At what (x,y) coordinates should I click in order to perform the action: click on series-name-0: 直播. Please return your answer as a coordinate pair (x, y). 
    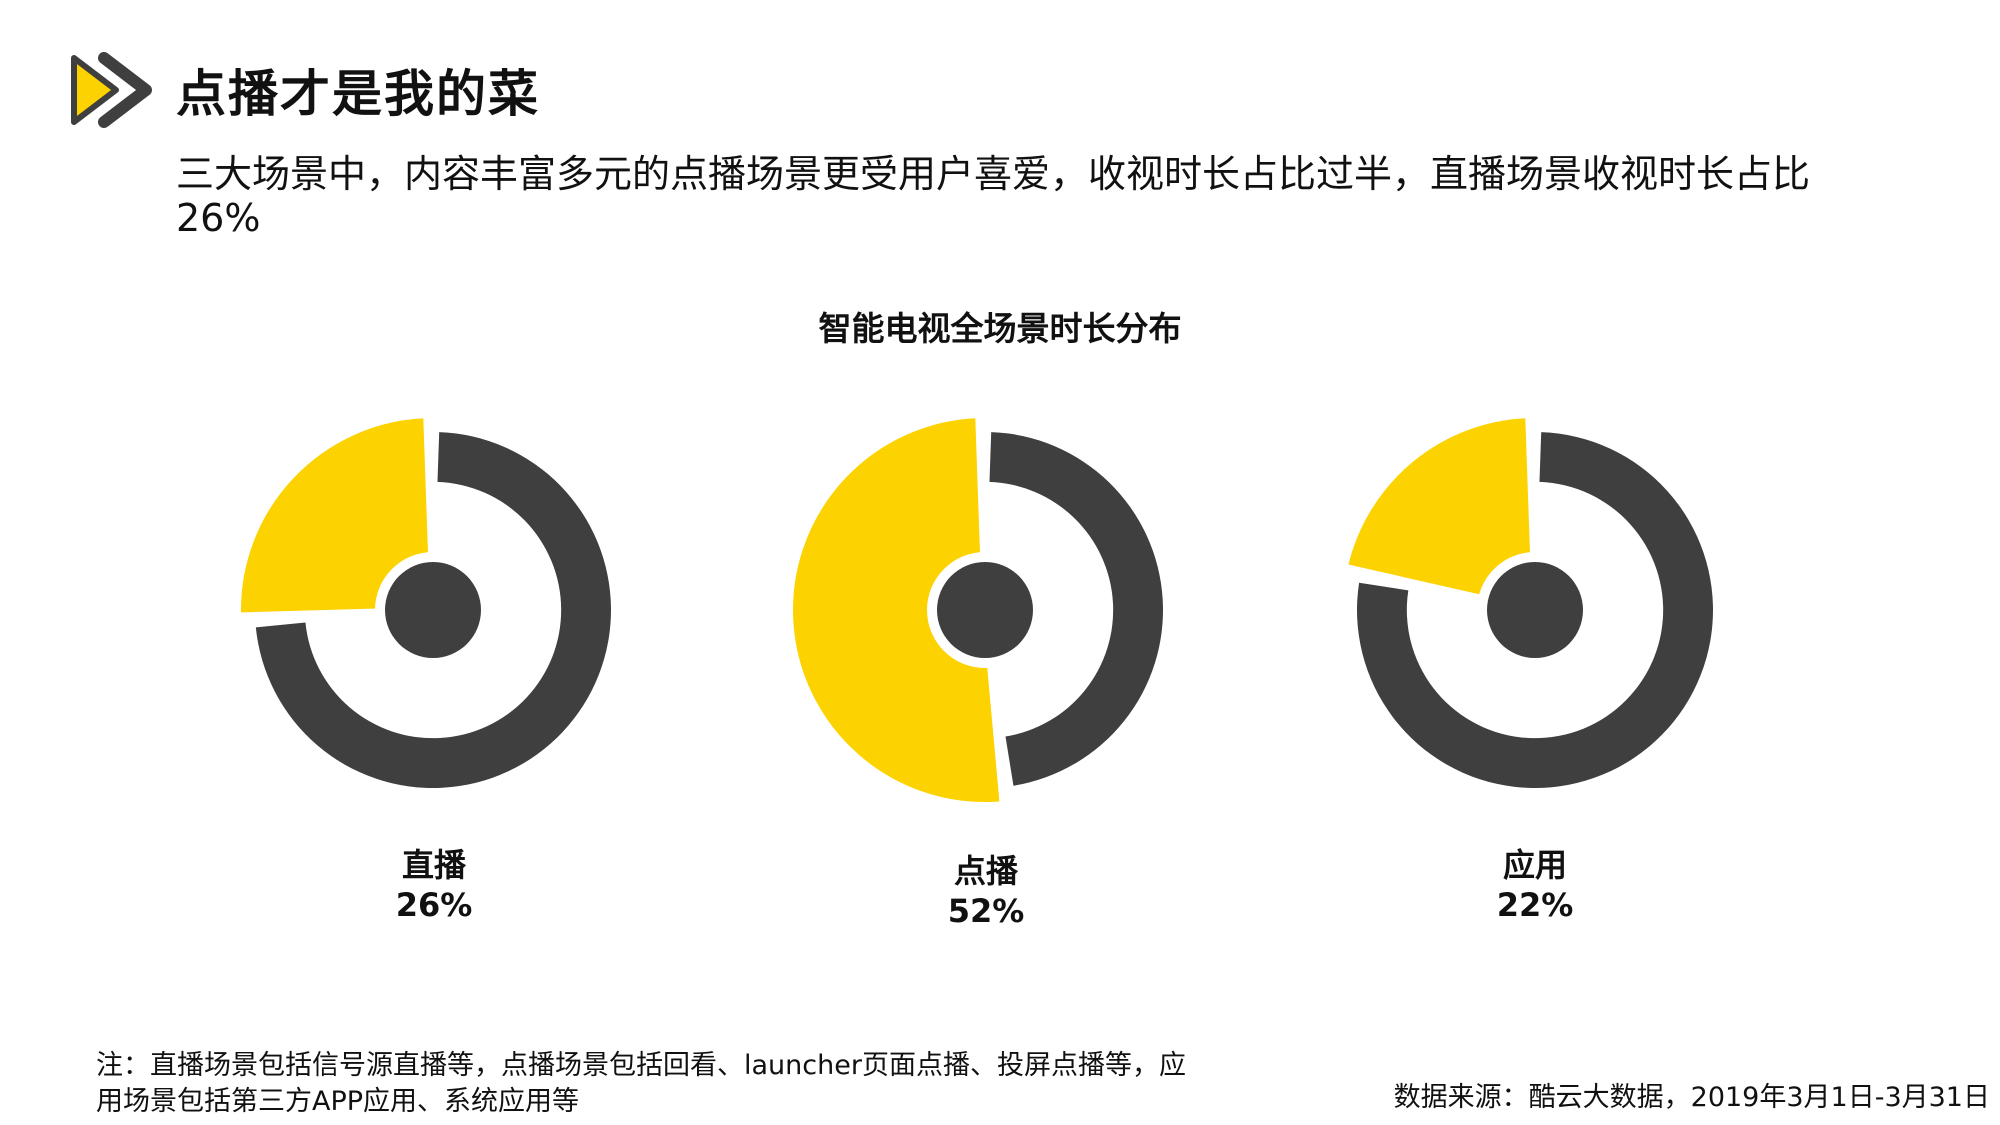
    Looking at the image, I should click on (433, 865).